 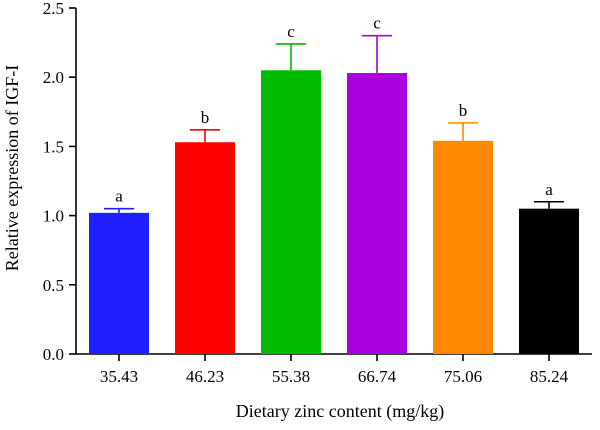 I want to click on x-tick-label: 66.74, so click(x=377, y=376).